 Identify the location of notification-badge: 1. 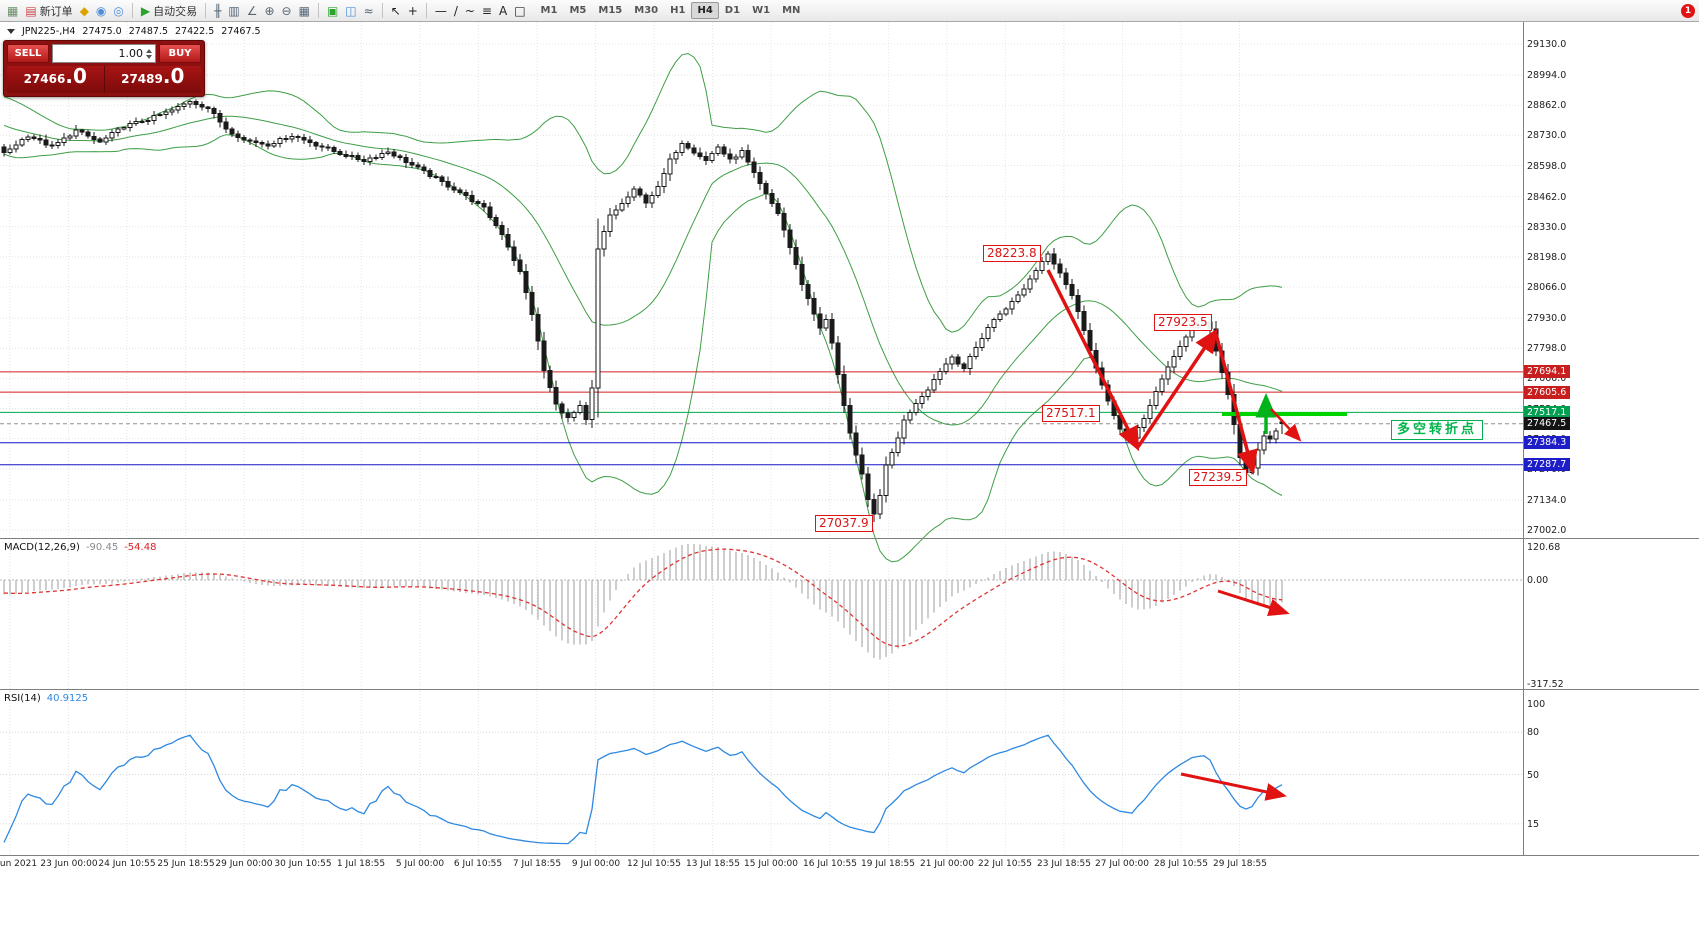
(1688, 10).